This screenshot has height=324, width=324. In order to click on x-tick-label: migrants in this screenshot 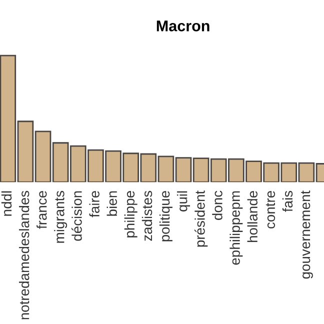, I will do `click(61, 216)`.